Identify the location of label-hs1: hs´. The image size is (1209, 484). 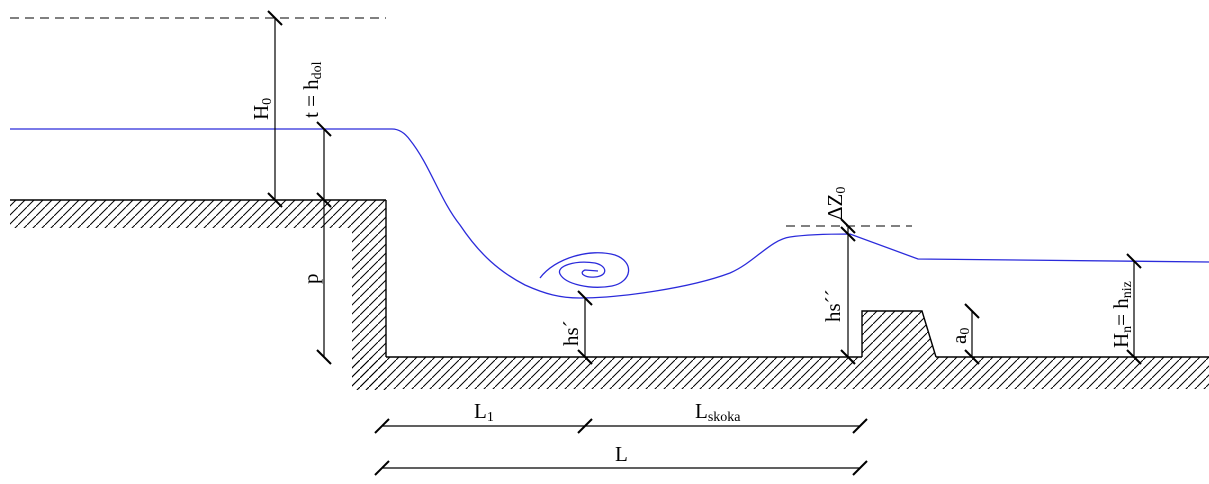
(571, 333).